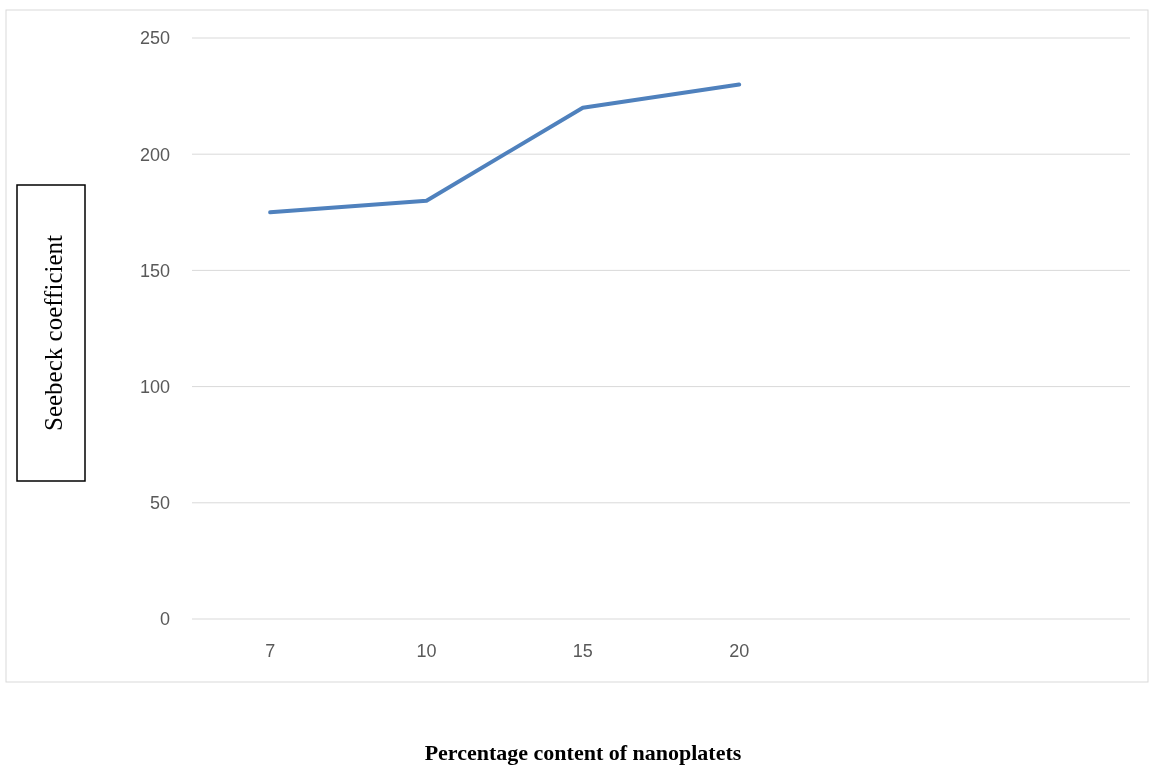 The height and width of the screenshot is (773, 1150). What do you see at coordinates (505, 148) in the screenshot?
I see `line-series` at bounding box center [505, 148].